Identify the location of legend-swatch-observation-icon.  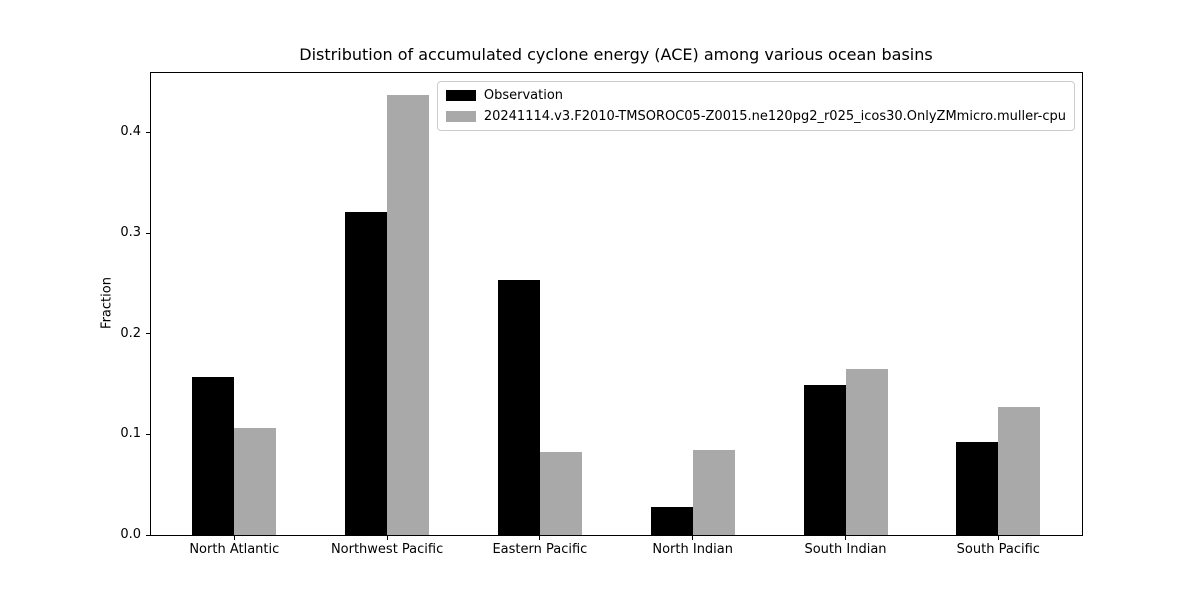
(460, 95).